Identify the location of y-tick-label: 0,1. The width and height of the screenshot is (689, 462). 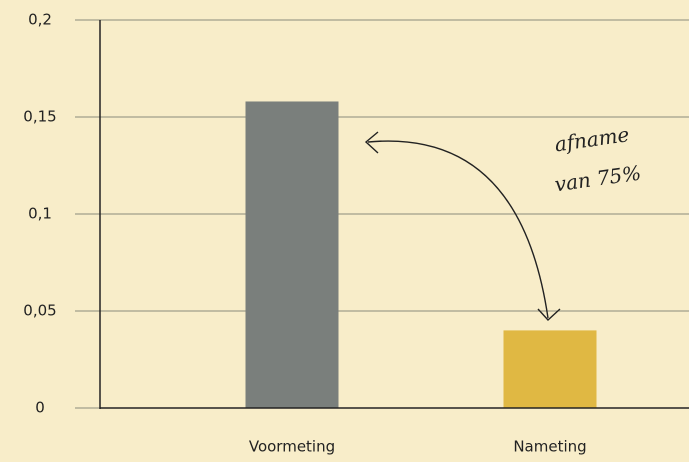
(40, 214).